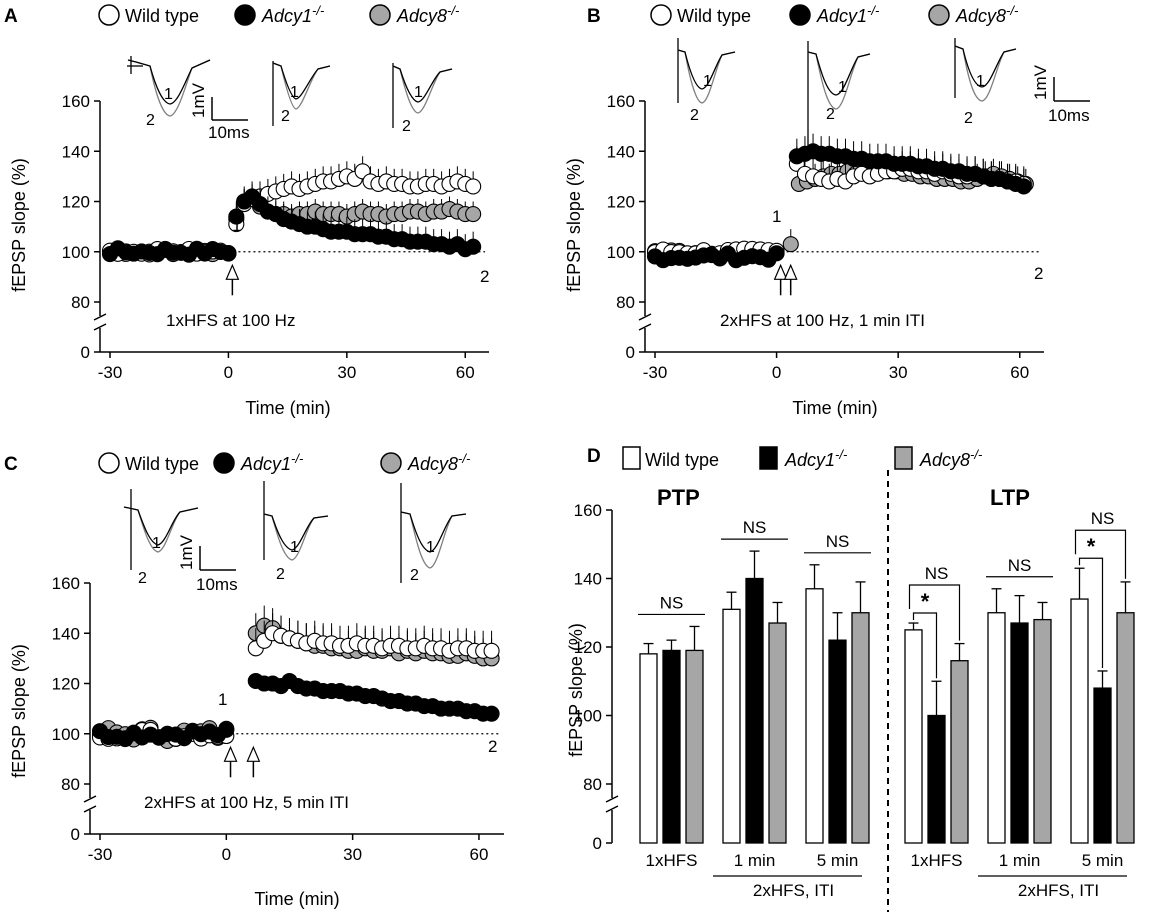 This screenshot has height=918, width=1170. Describe the element at coordinates (776, 372) in the screenshot. I see `x-tick-label: 0` at that location.